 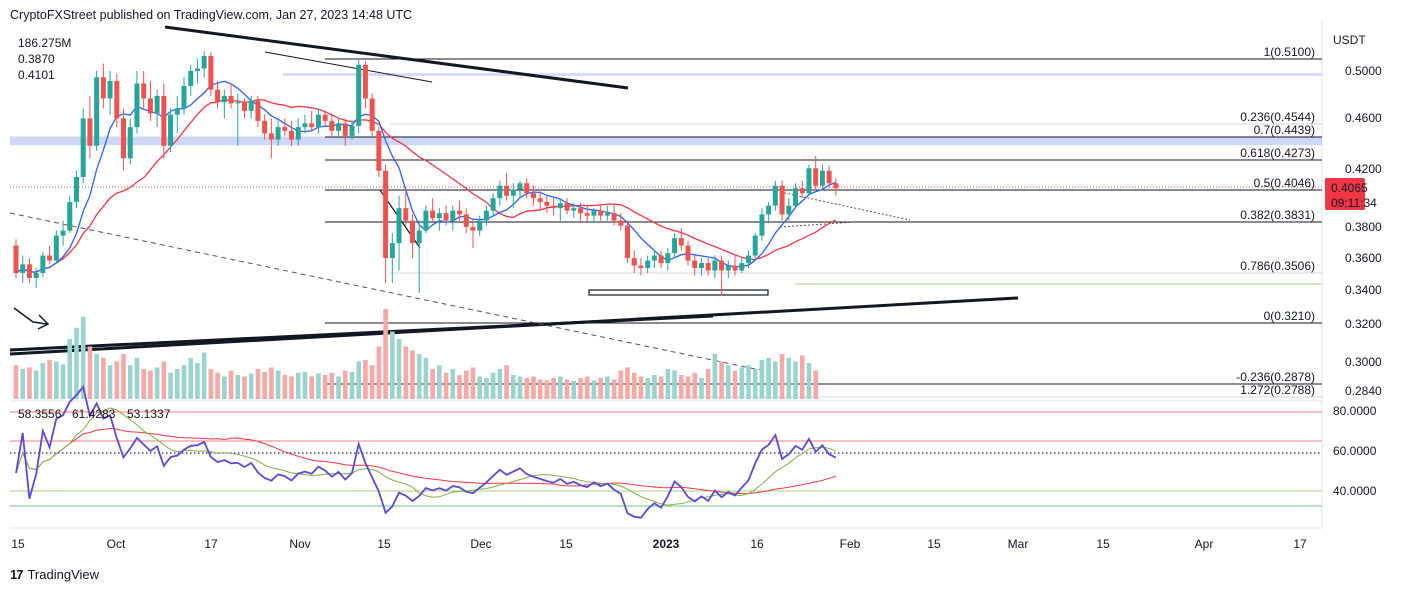 I want to click on time-axis-label: Apr, so click(x=1204, y=544).